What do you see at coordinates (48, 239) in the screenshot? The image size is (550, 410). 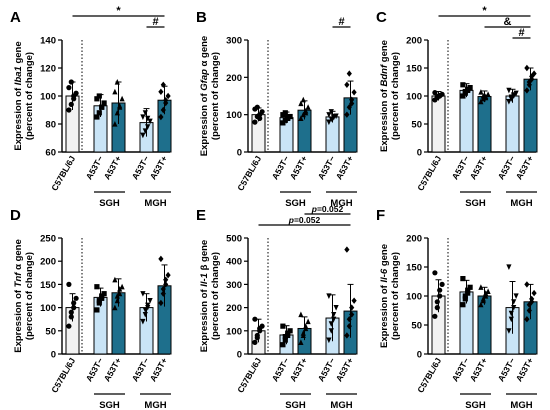 I see `y-tick-label: 250` at bounding box center [48, 239].